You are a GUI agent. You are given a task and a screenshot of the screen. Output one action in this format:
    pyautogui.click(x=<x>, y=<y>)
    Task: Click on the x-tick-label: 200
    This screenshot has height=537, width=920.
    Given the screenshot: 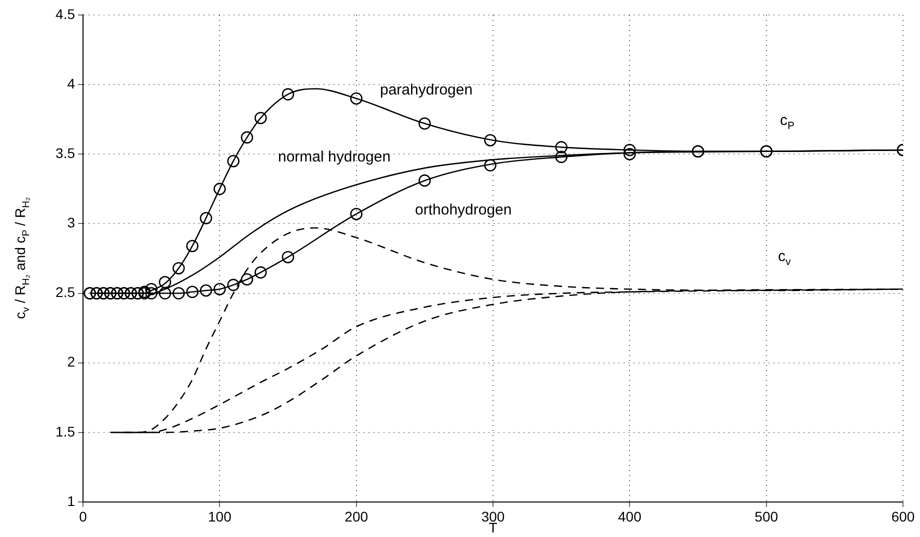 What is the action you would take?
    pyautogui.click(x=356, y=516)
    